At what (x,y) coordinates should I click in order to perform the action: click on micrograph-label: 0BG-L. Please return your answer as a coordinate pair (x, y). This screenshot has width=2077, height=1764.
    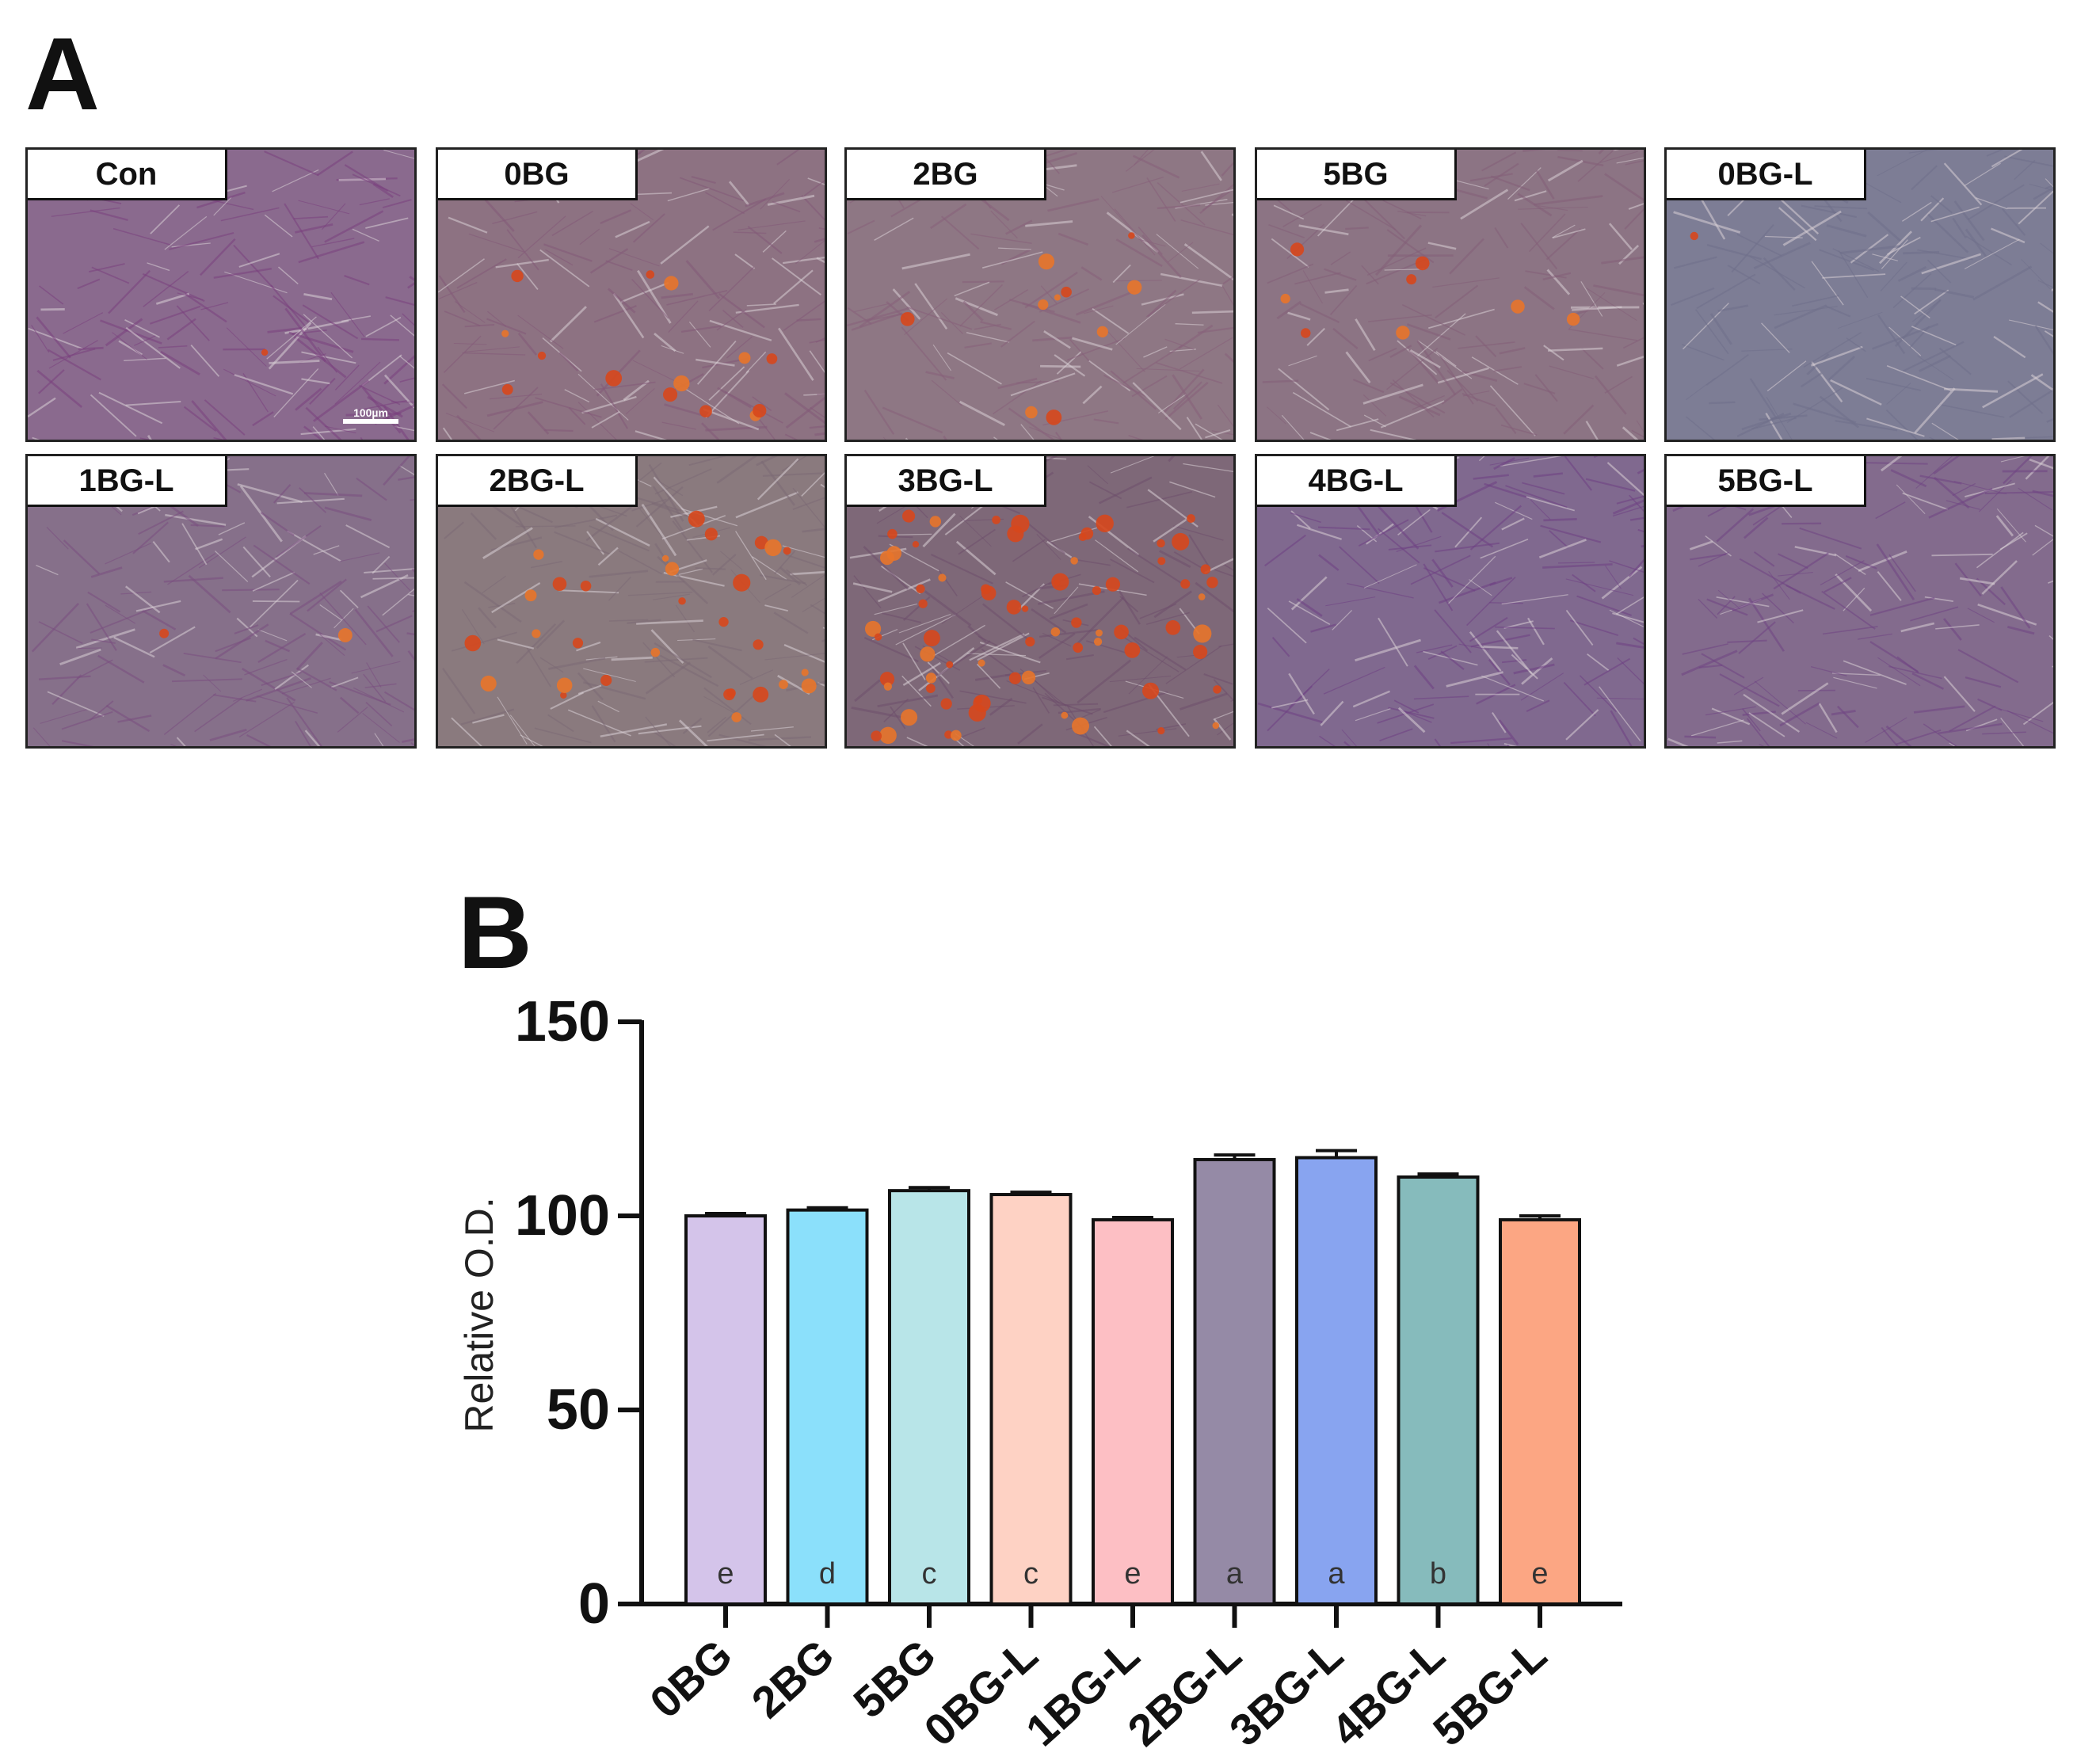
    Looking at the image, I should click on (1766, 175).